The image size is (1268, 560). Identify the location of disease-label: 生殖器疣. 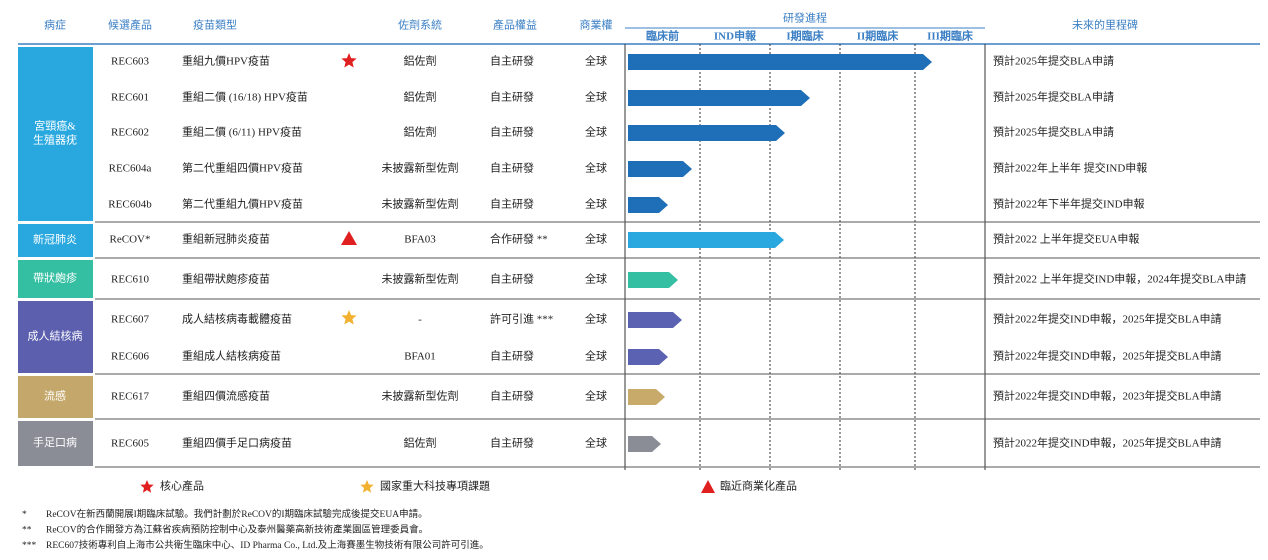
(55, 140).